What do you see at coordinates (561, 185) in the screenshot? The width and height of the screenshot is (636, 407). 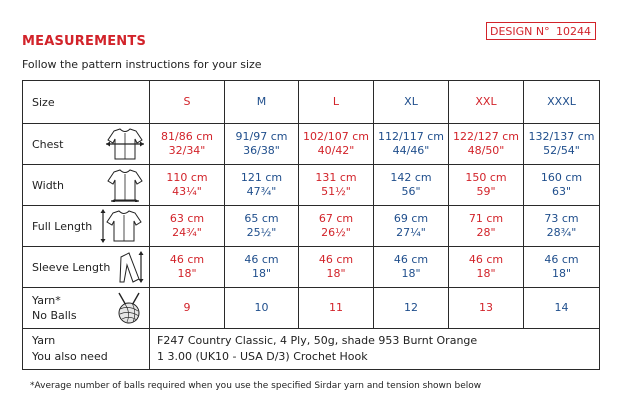 I see `width-xxxl: 160 cm 63"` at bounding box center [561, 185].